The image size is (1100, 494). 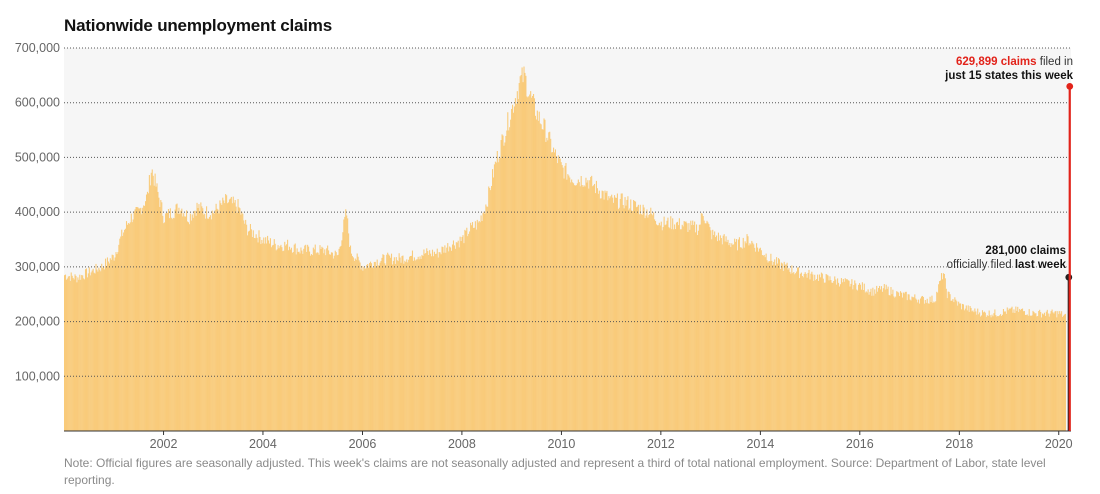 I want to click on x-tick-label: 2012, so click(x=661, y=444).